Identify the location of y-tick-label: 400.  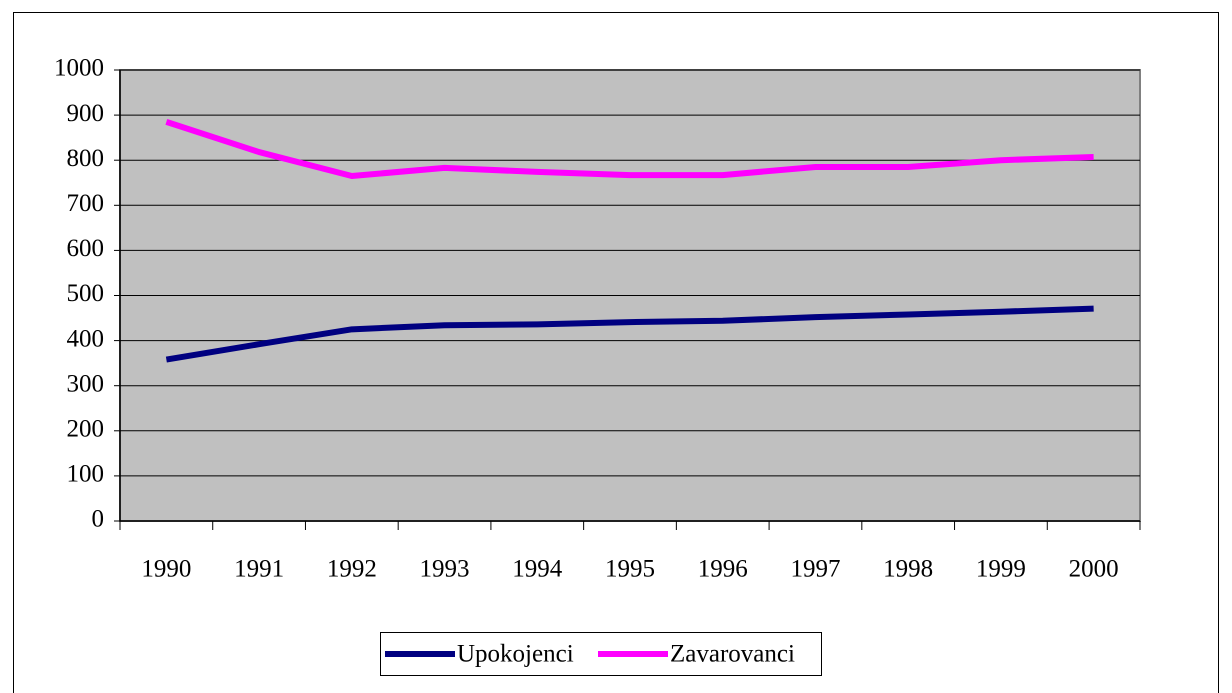
(86, 338).